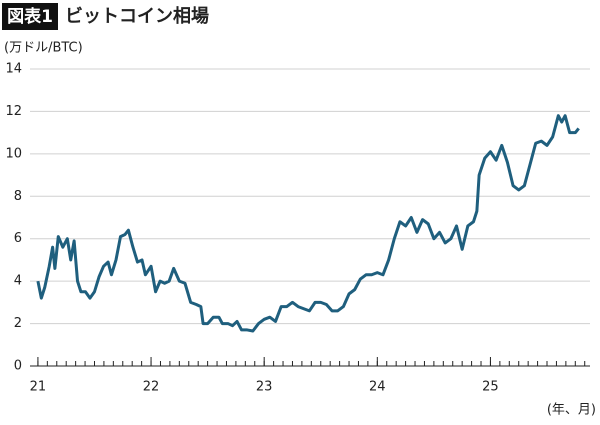  I want to click on y-tick-label: 14, so click(13, 69).